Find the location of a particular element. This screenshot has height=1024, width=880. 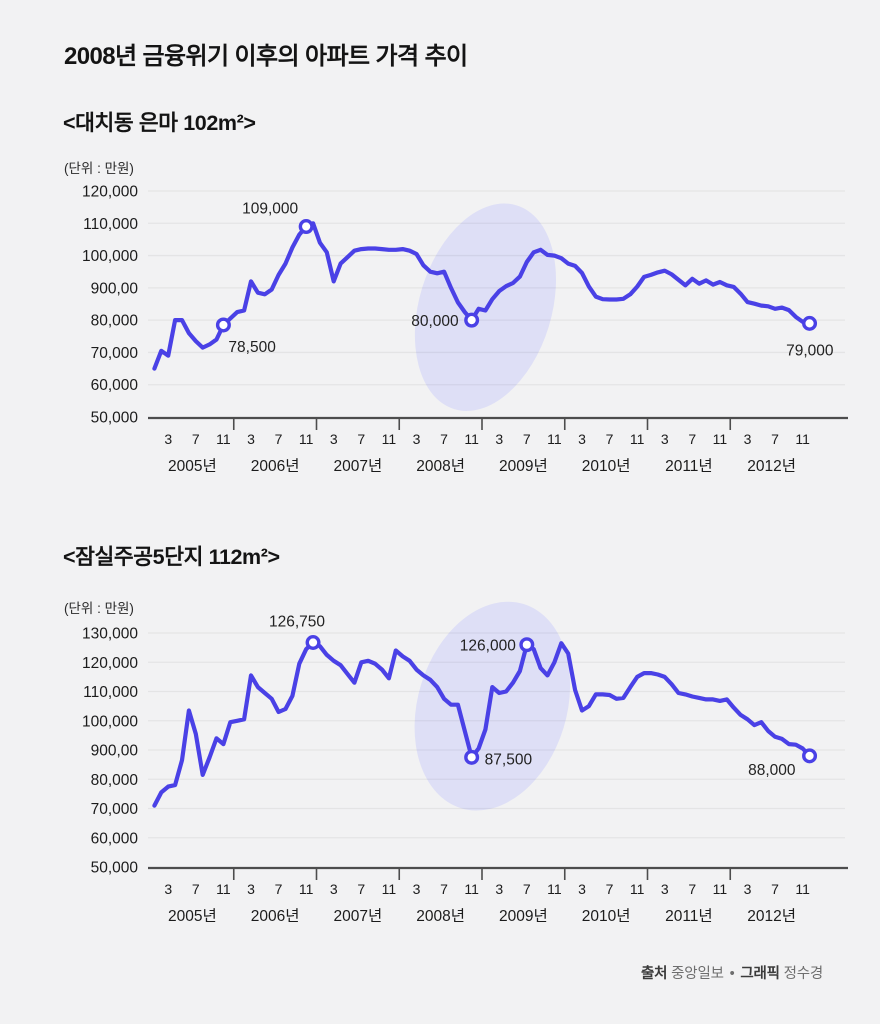

x-year-label: 2011년 is located at coordinates (689, 466).